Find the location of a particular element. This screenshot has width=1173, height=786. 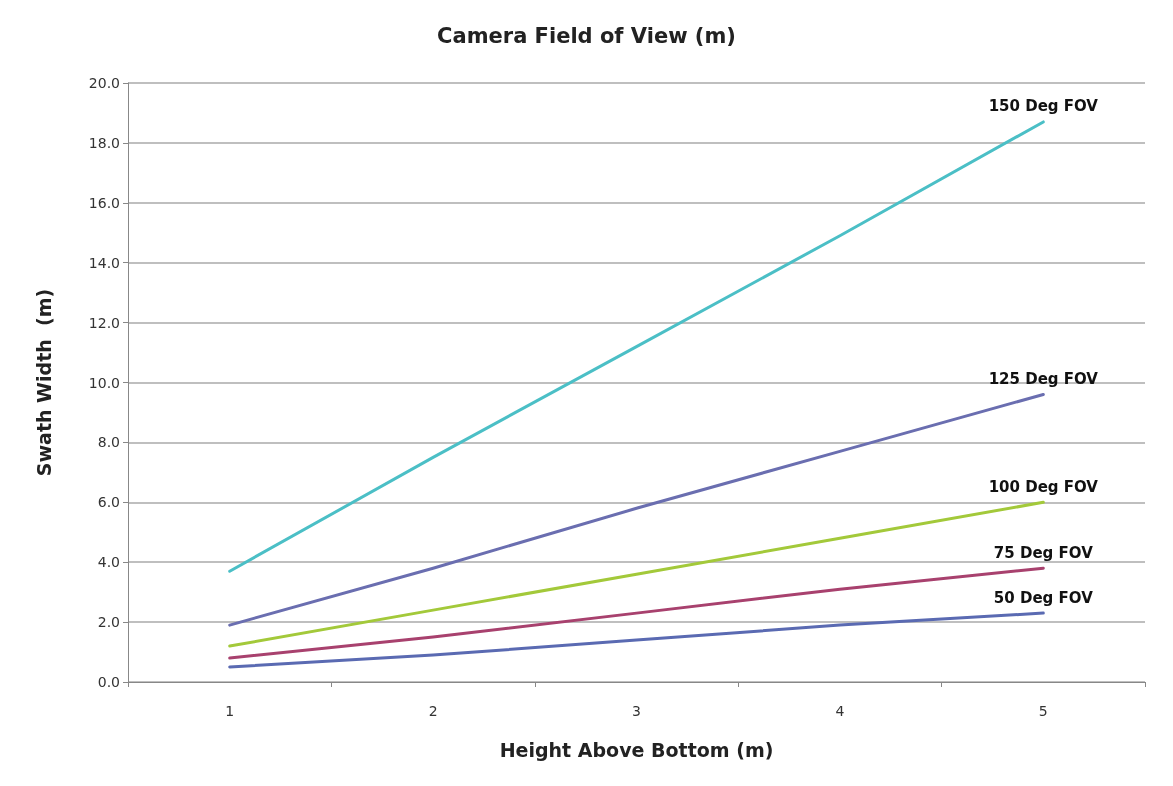

x-tick-label: 3 is located at coordinates (636, 711).